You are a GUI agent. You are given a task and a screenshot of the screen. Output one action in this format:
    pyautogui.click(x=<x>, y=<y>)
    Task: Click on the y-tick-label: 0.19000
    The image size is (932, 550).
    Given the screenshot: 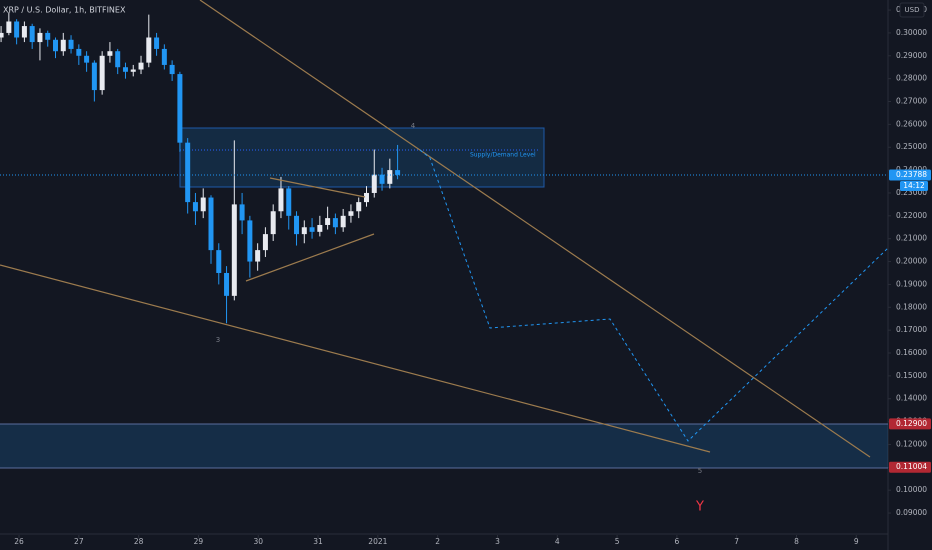 What is the action you would take?
    pyautogui.click(x=911, y=283)
    